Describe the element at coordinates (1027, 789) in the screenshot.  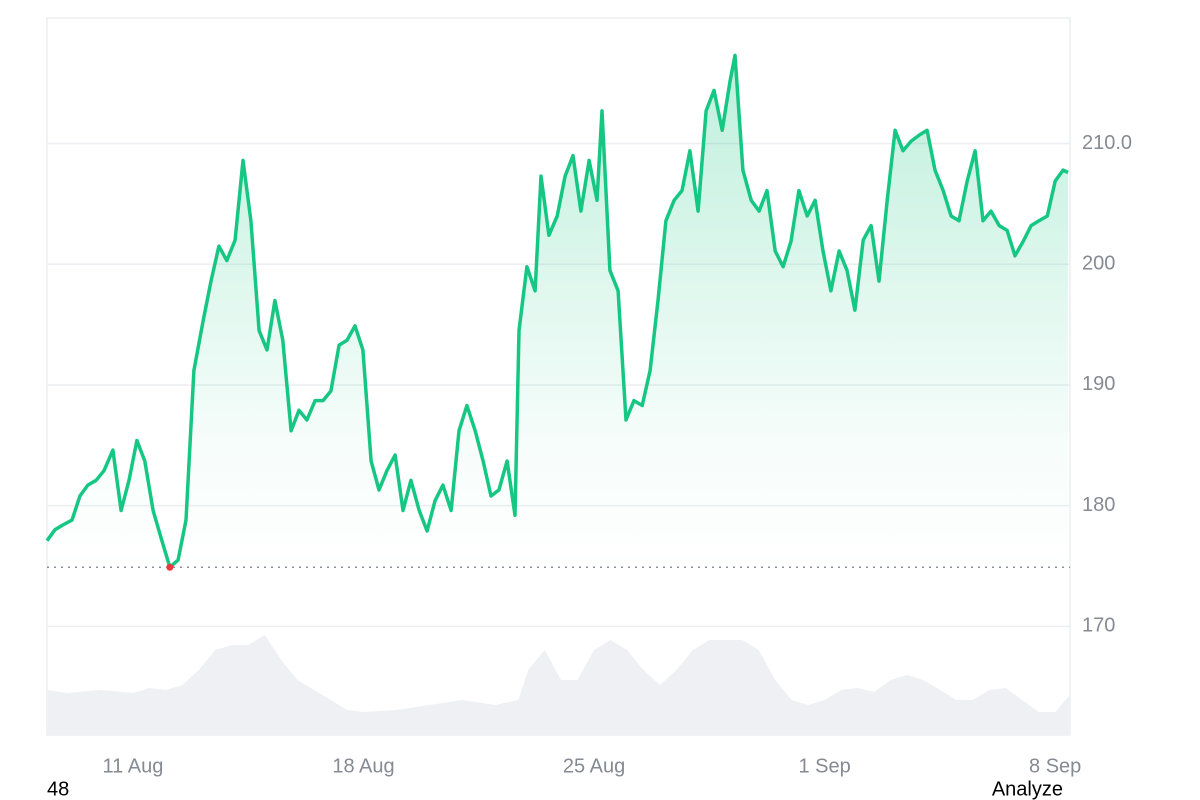
I see `analyze-button: Analyze` at that location.